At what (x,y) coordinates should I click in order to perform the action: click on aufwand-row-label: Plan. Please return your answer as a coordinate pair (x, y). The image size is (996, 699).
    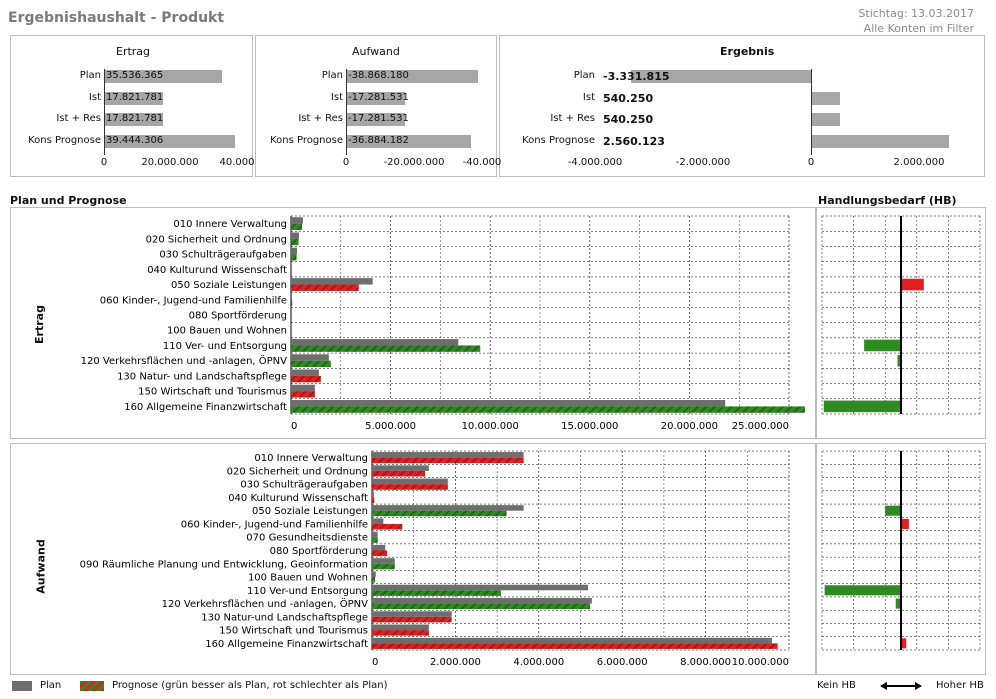
    Looking at the image, I should click on (332, 75).